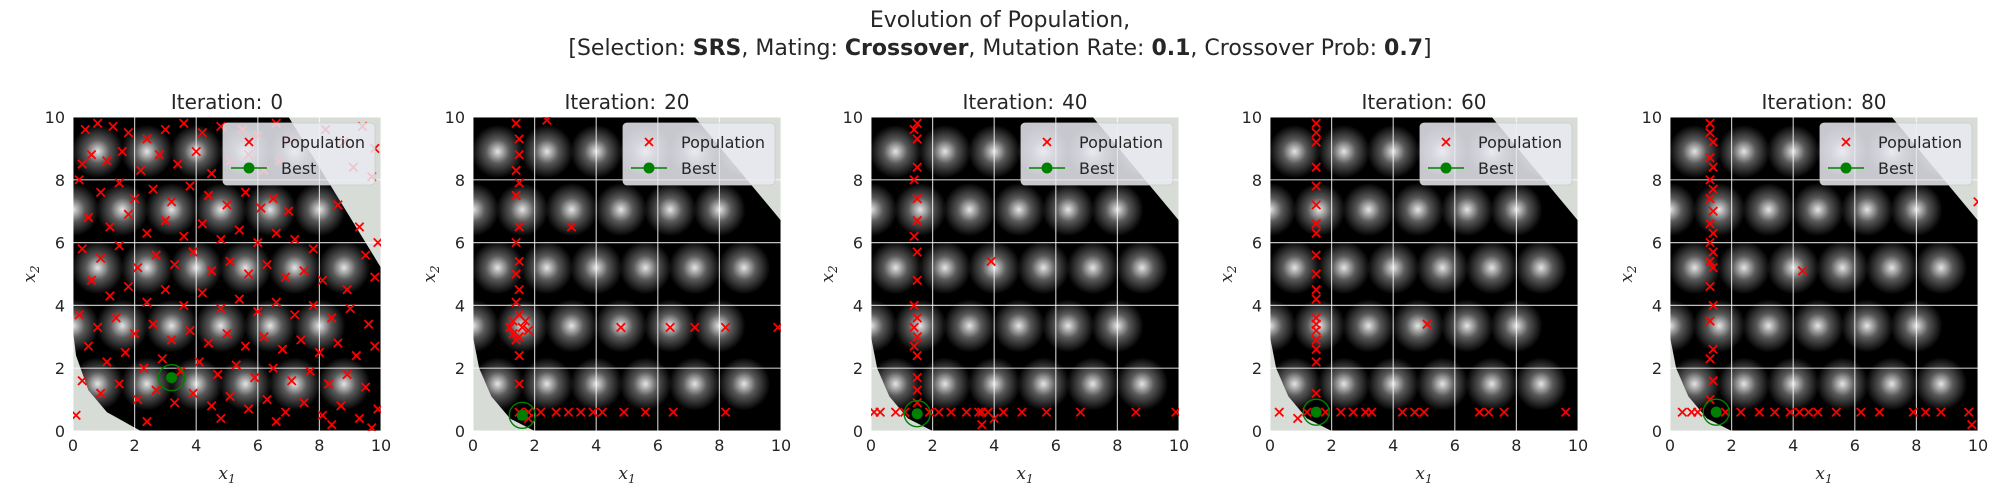 This screenshot has width=2000, height=500. Describe the element at coordinates (1097, 154) in the screenshot. I see `legend: Population Best` at that location.